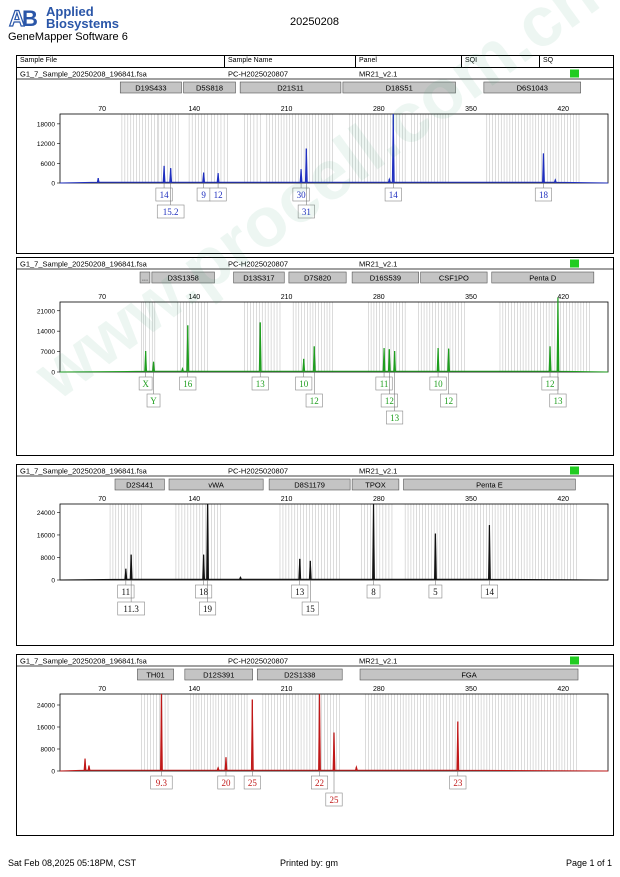 Image resolution: width=620 pixels, height=877 pixels. I want to click on y-tick-label: 24000, so click(46, 513).